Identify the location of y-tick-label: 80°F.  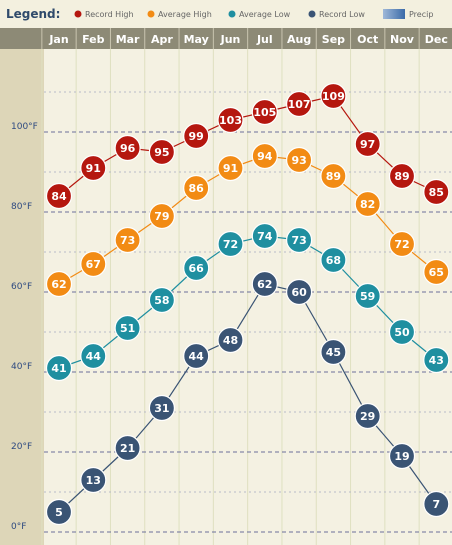
(21, 207).